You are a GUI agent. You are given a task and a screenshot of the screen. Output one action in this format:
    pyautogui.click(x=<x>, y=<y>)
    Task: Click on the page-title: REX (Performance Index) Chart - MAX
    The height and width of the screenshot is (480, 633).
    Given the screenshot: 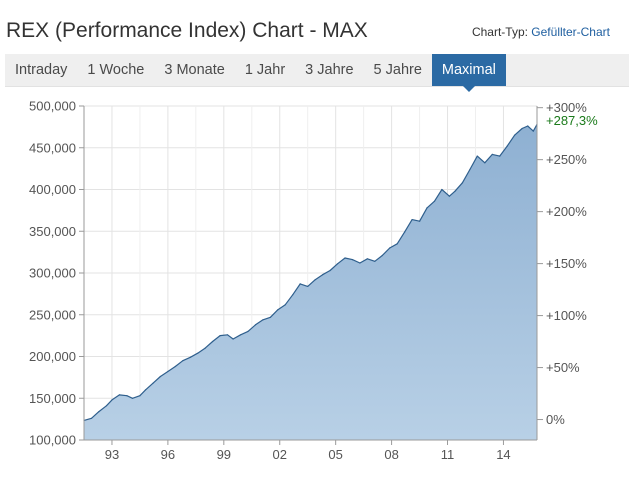 What is the action you would take?
    pyautogui.click(x=187, y=30)
    